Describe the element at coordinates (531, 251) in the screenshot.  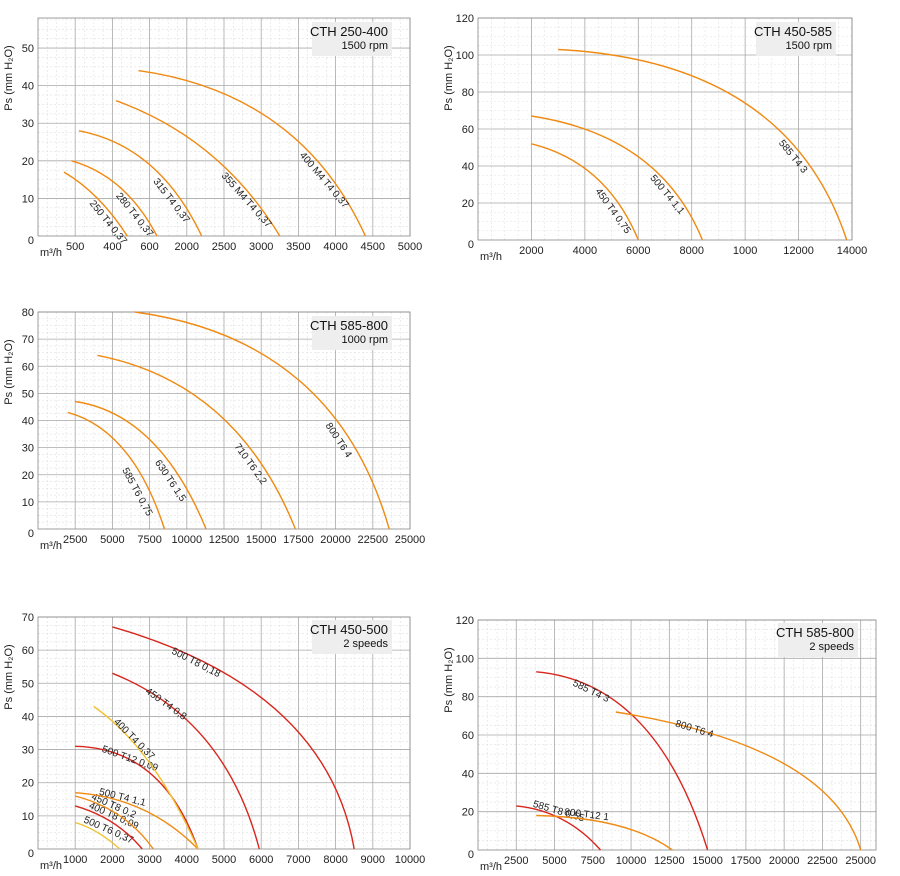
I see `x-tick-label: 2000` at that location.